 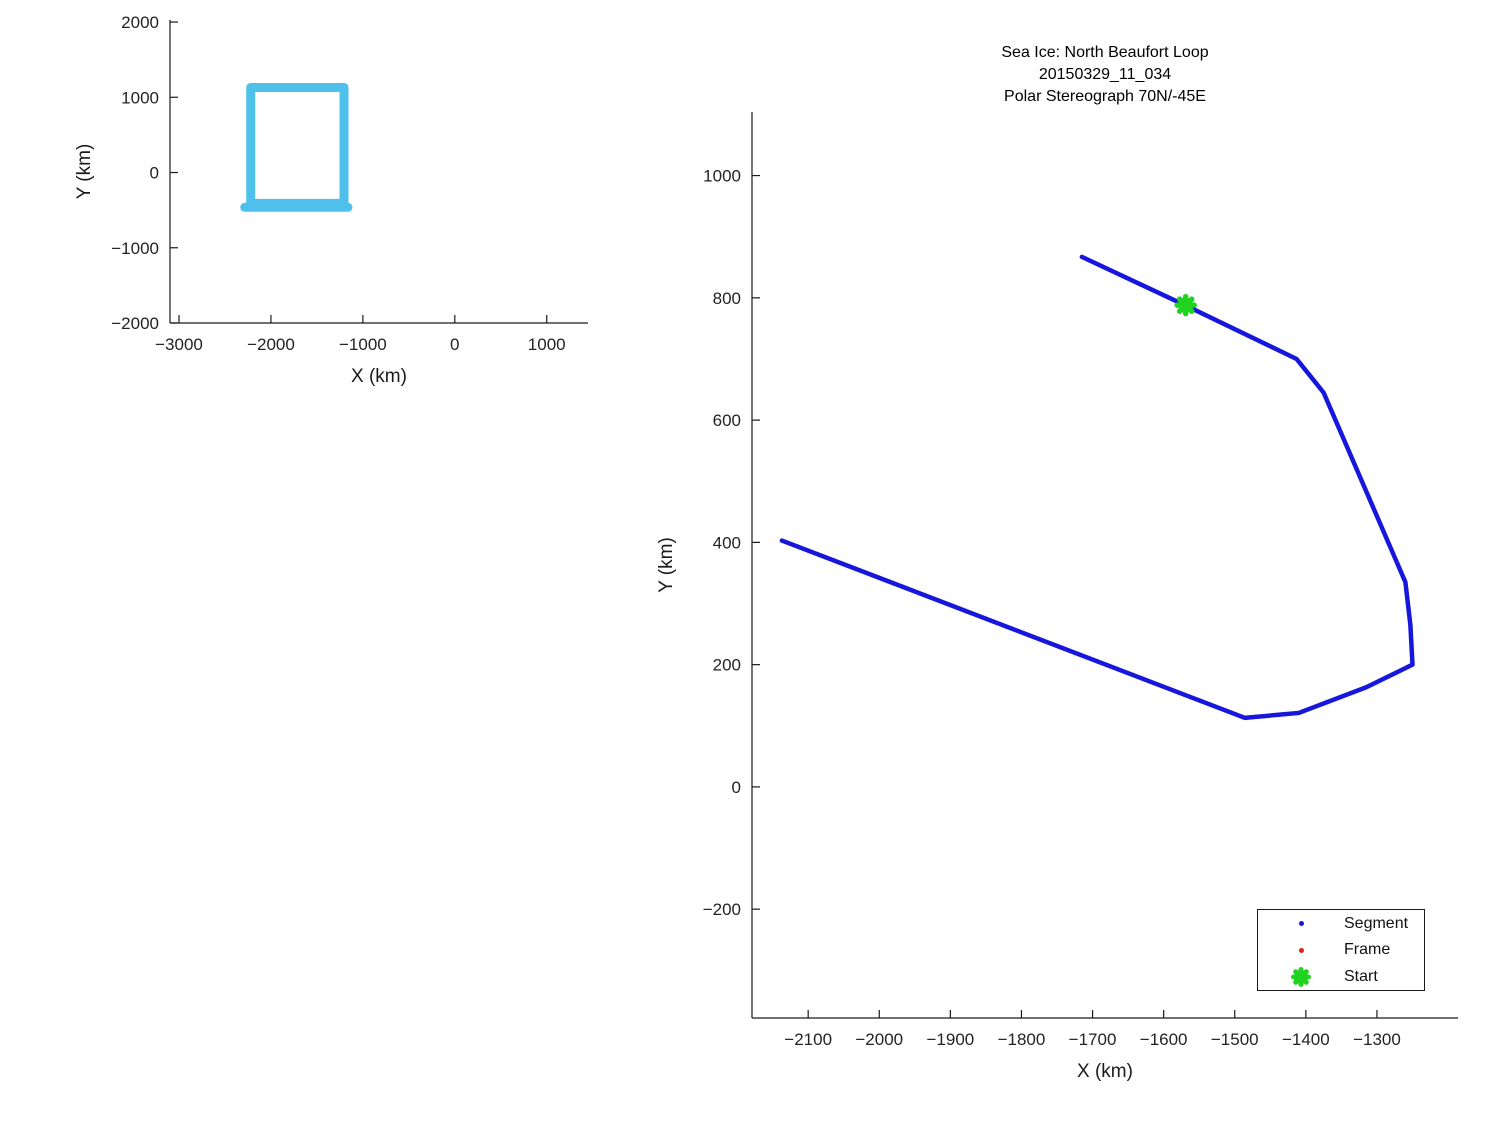 I want to click on main-y-tick-label: −200, so click(x=722, y=909).